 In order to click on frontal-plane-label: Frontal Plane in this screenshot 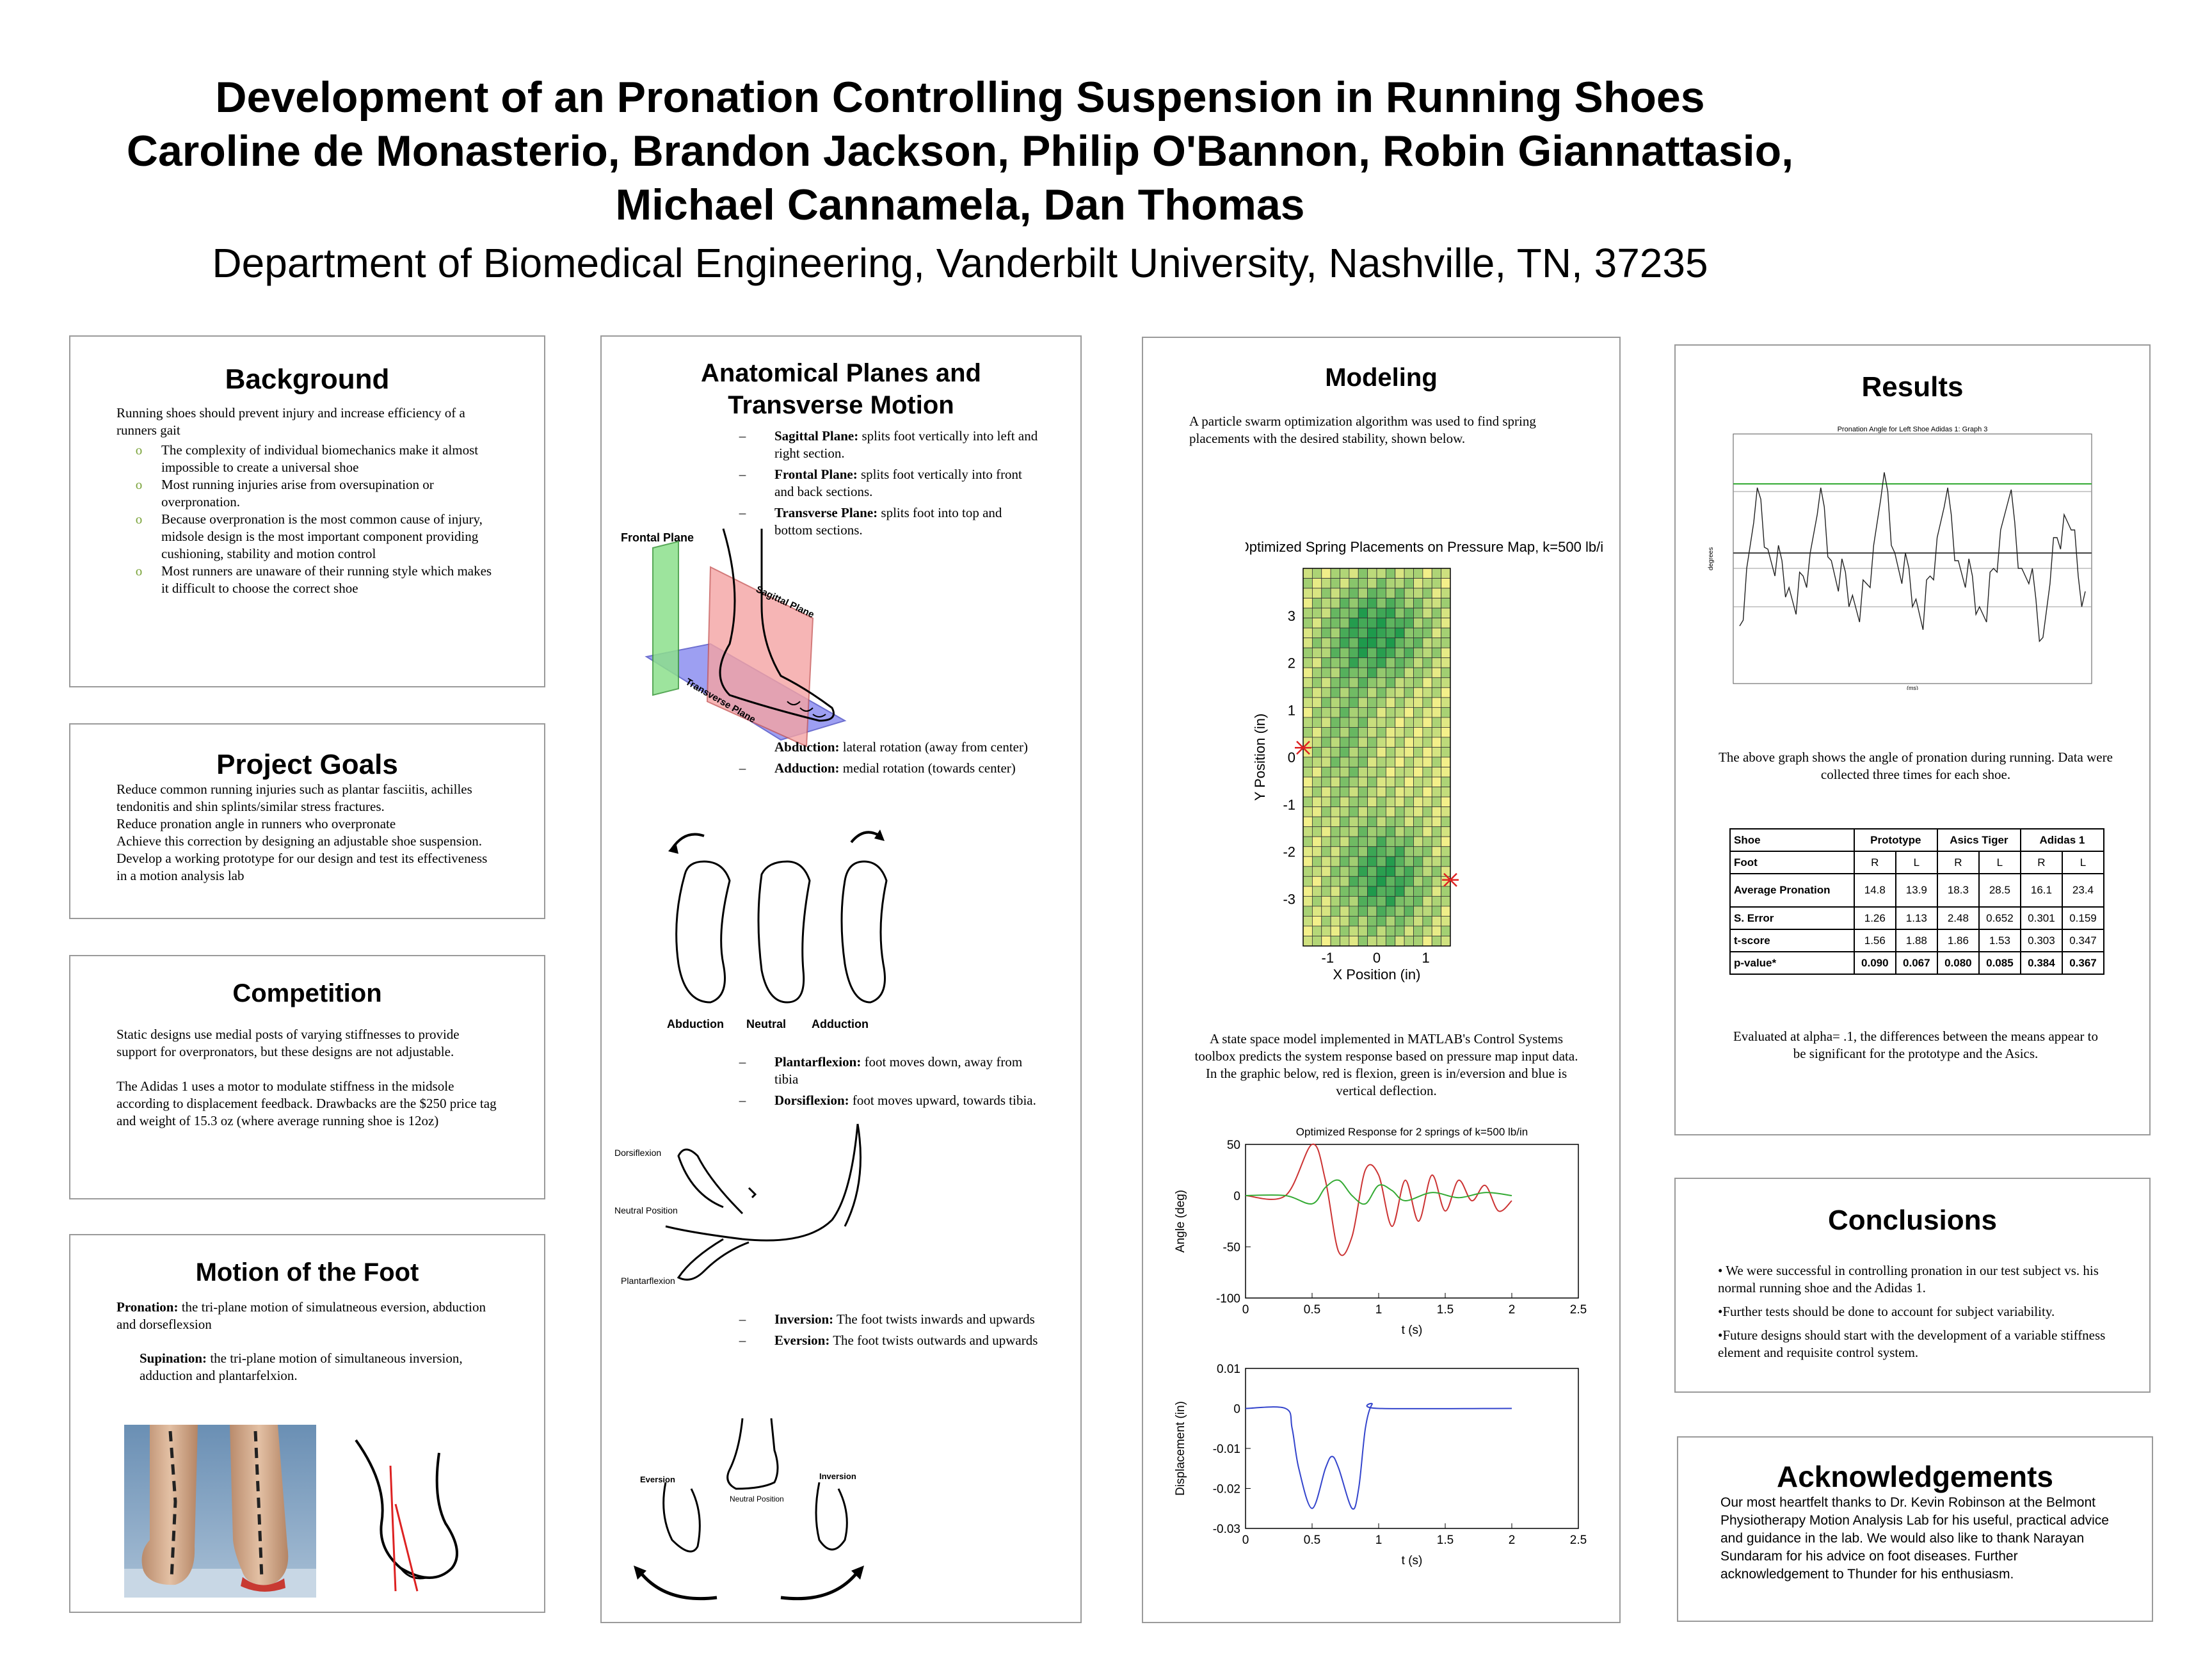, I will do `click(657, 537)`.